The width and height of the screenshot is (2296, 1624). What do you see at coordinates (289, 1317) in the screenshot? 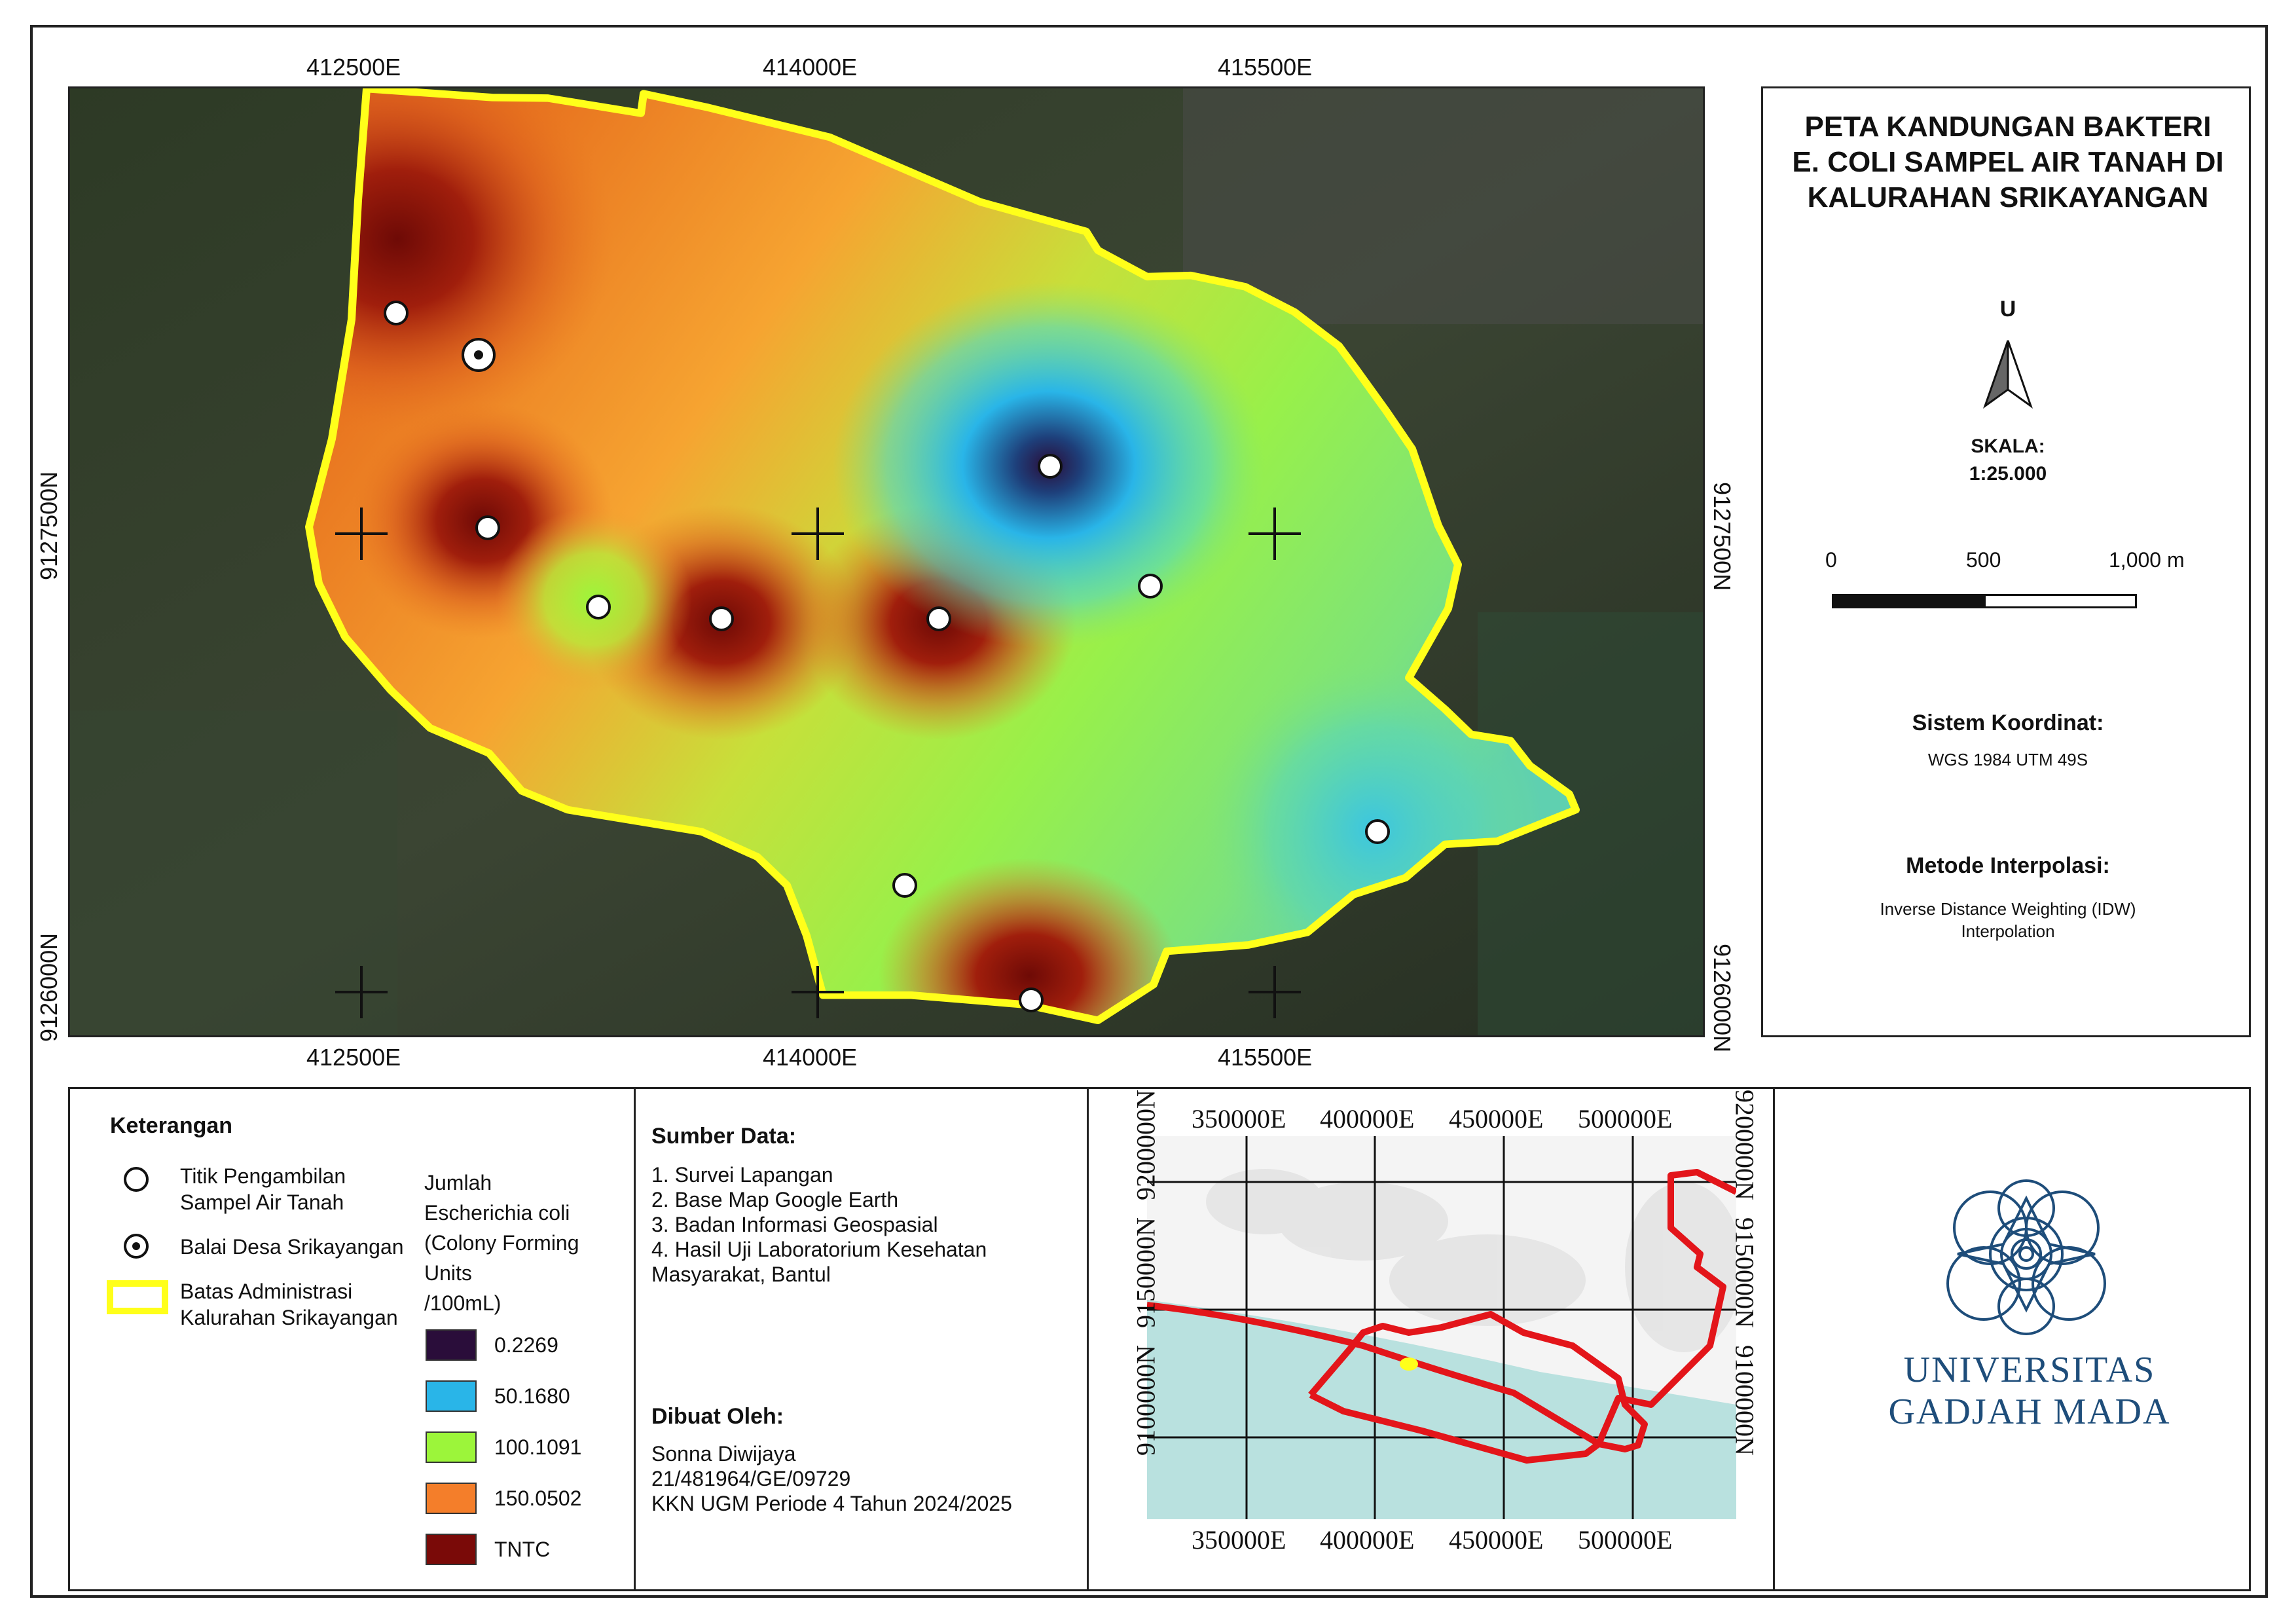
I see `boundary-legend-label: Kalurahan Srikayangan` at bounding box center [289, 1317].